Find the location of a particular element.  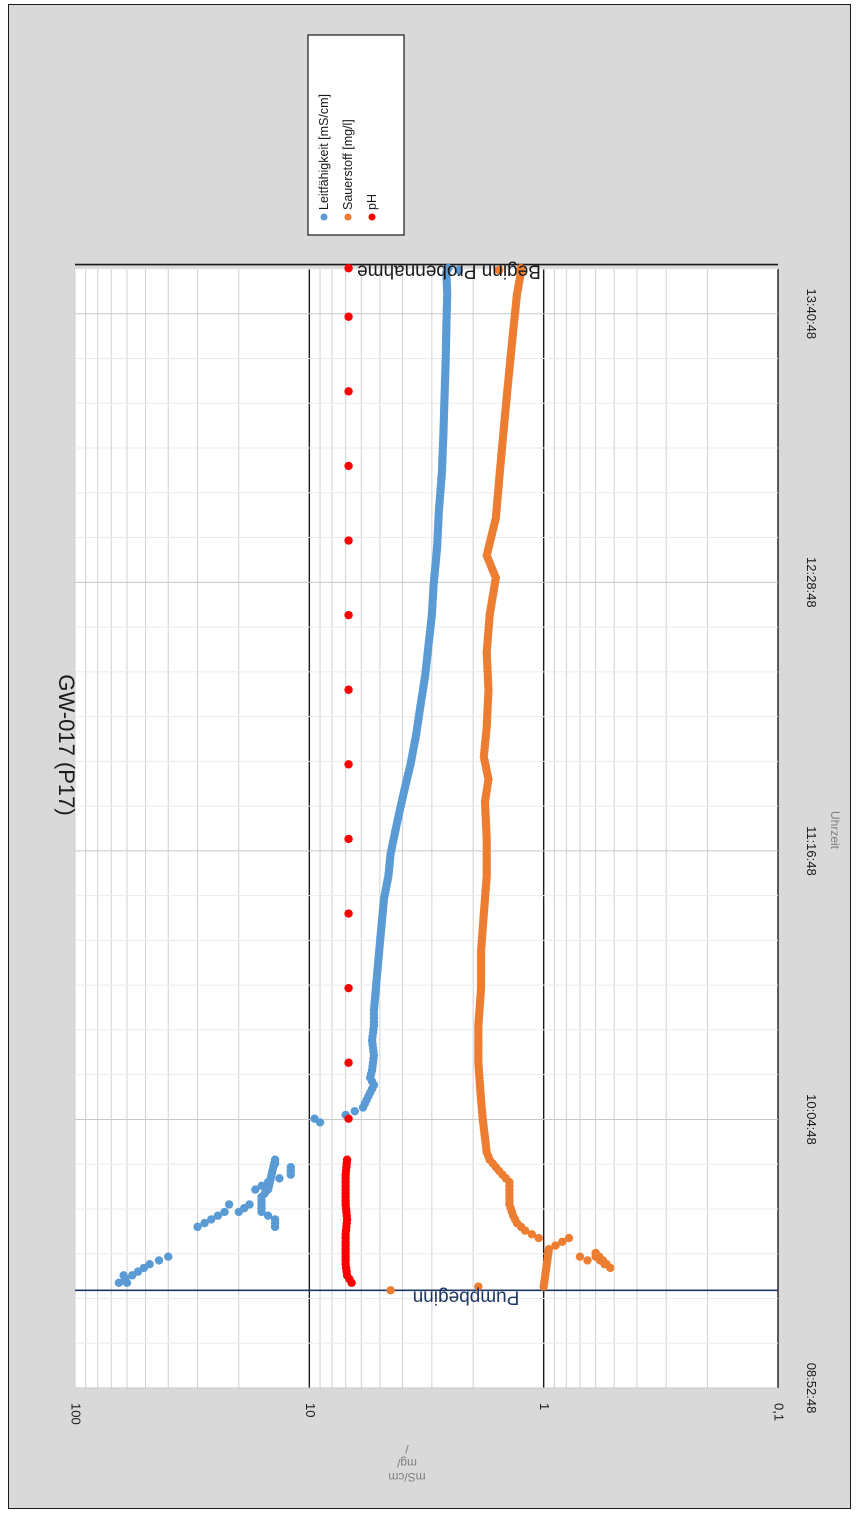

legend-label: pH is located at coordinates (372, 202).